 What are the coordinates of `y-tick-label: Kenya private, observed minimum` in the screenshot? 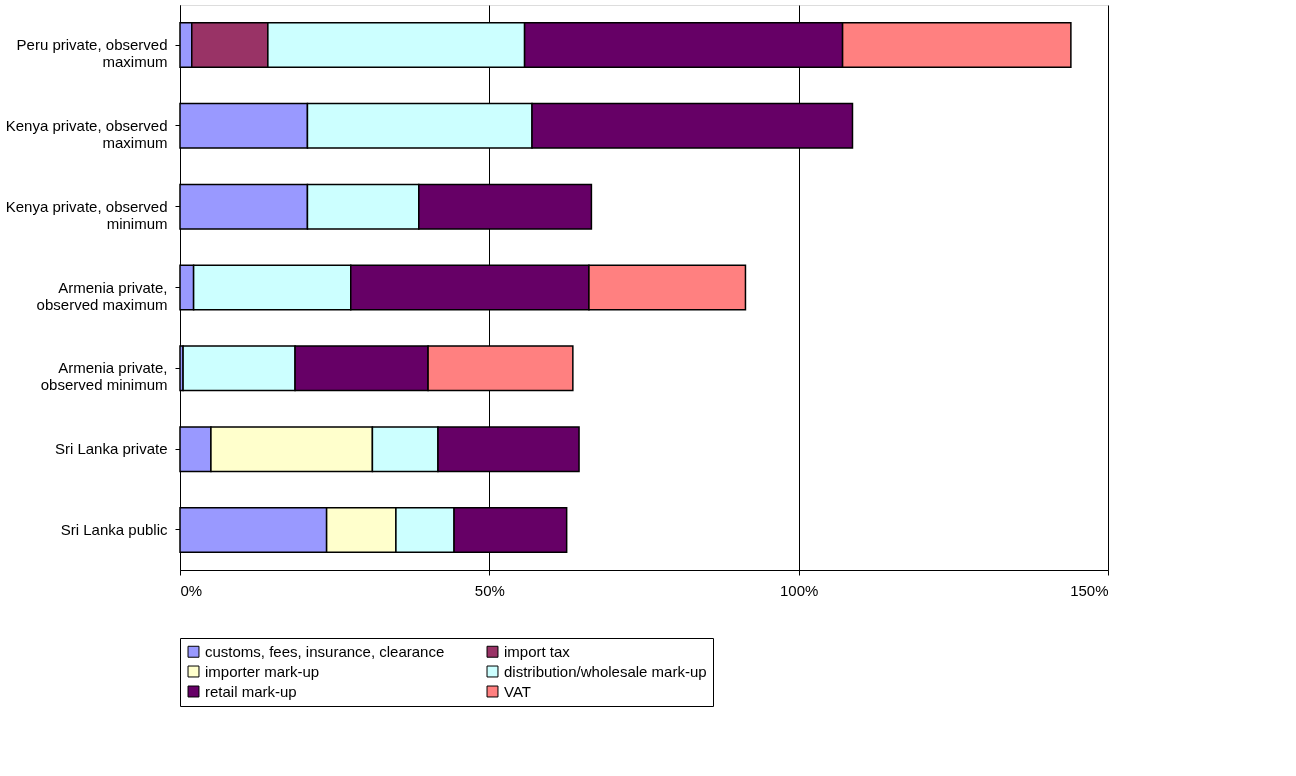 It's located at (86, 214).